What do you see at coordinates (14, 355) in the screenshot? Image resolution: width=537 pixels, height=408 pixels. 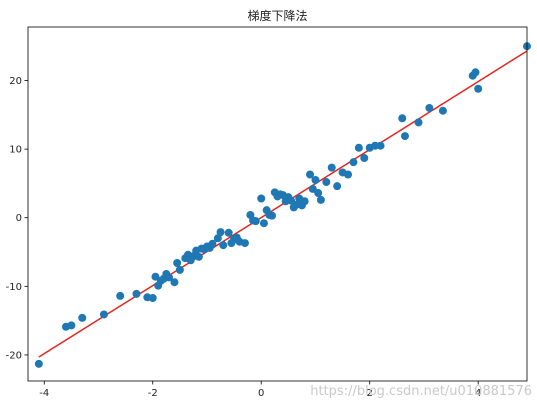 I see `y-tick-label: -20` at bounding box center [14, 355].